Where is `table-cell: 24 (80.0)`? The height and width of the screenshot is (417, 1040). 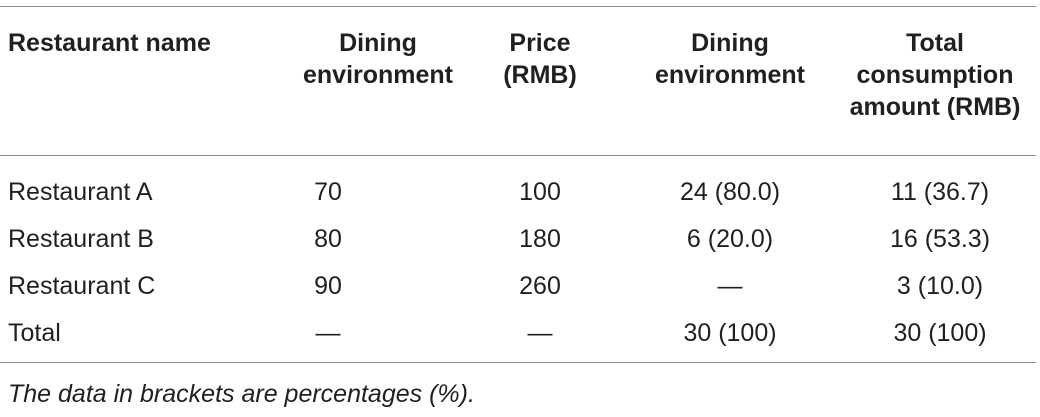 table-cell: 24 (80.0) is located at coordinates (730, 192).